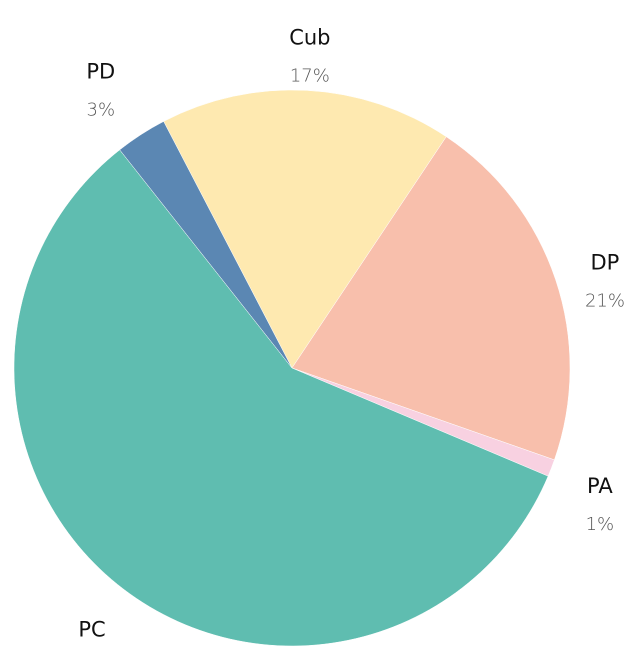 This screenshot has width=630, height=650. I want to click on slice-label: Cub, so click(309, 37).